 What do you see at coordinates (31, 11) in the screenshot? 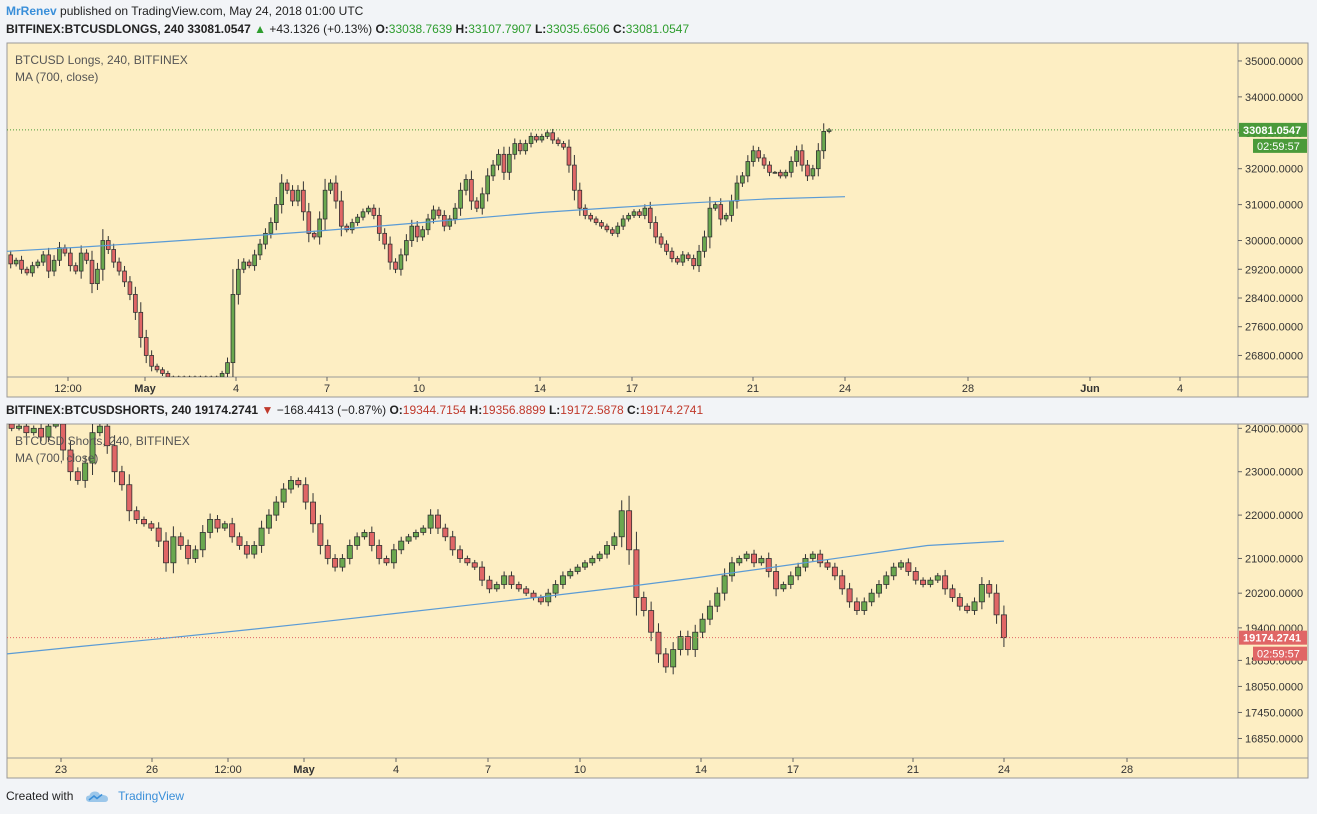
I see `publisher-user: MrRenev` at bounding box center [31, 11].